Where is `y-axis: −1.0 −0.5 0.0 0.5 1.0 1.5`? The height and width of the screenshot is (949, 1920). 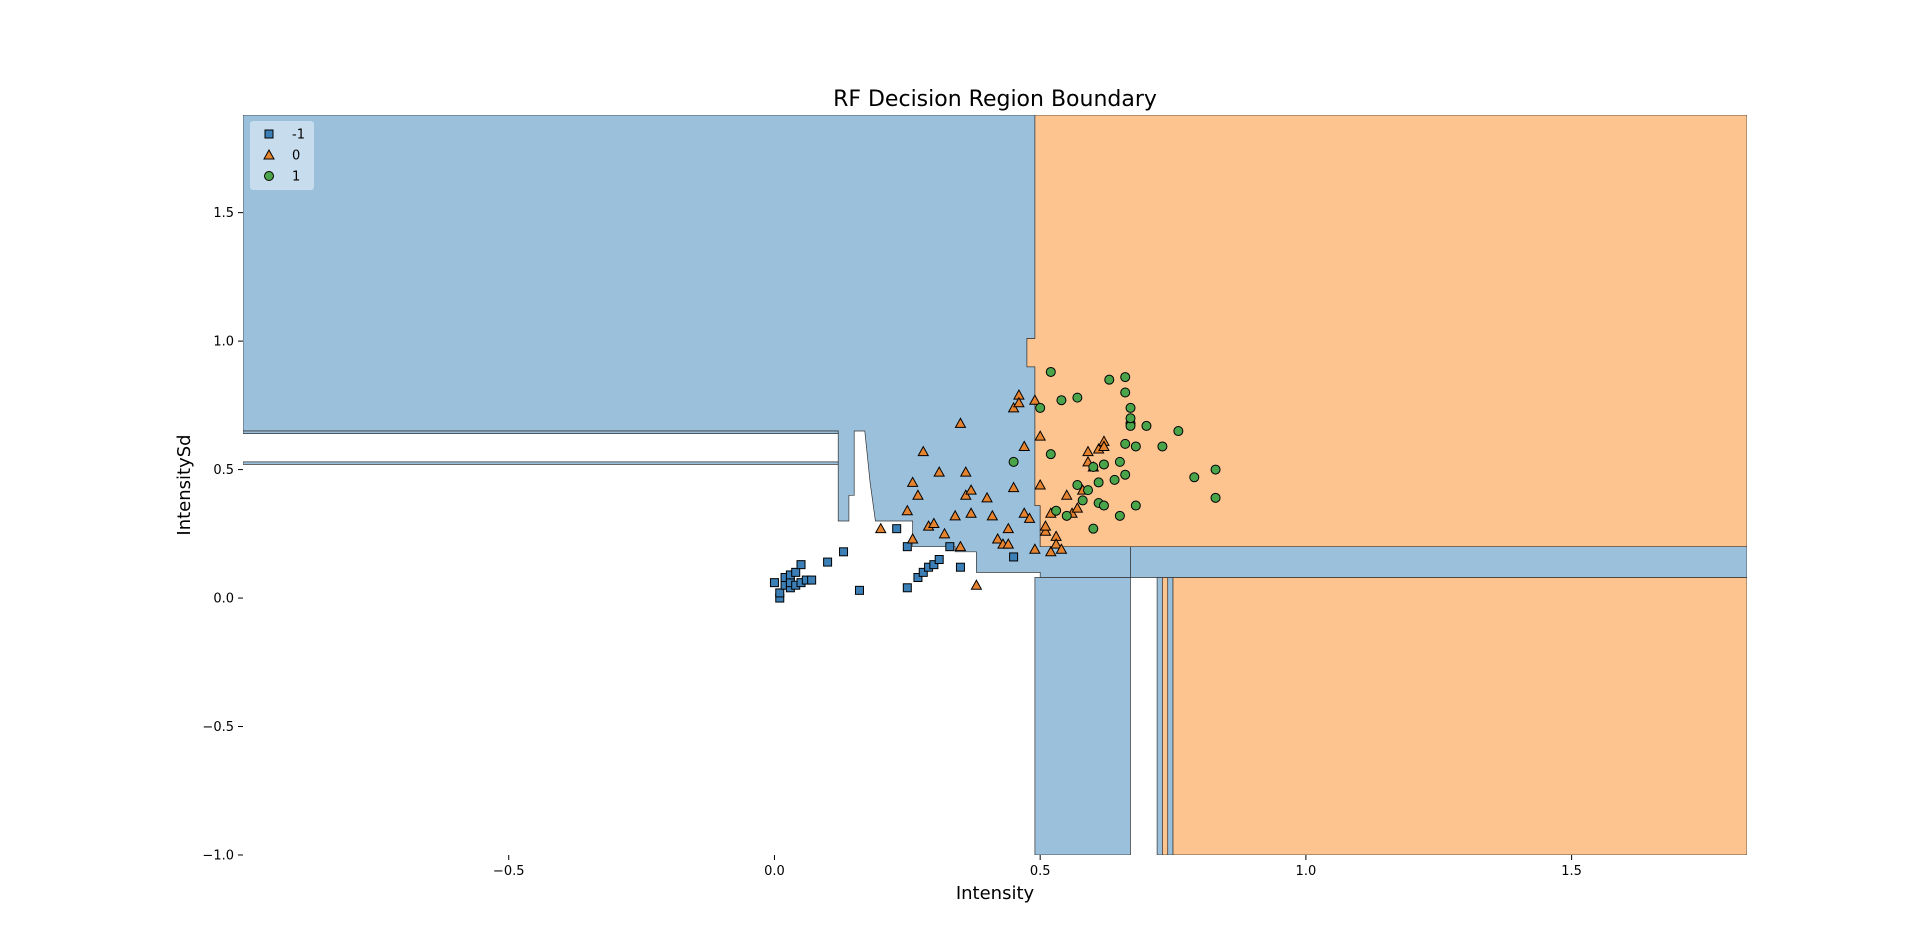 y-axis: −1.0 −0.5 0.0 0.5 1.0 1.5 is located at coordinates (222, 535).